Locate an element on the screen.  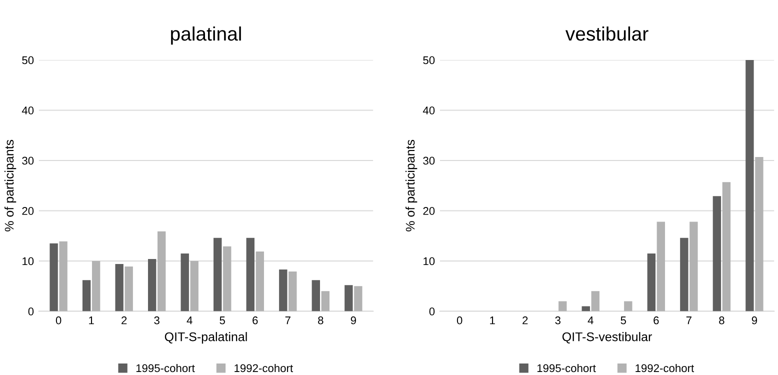
x-axis-title: QIT-S-palatinal is located at coordinates (205, 338).